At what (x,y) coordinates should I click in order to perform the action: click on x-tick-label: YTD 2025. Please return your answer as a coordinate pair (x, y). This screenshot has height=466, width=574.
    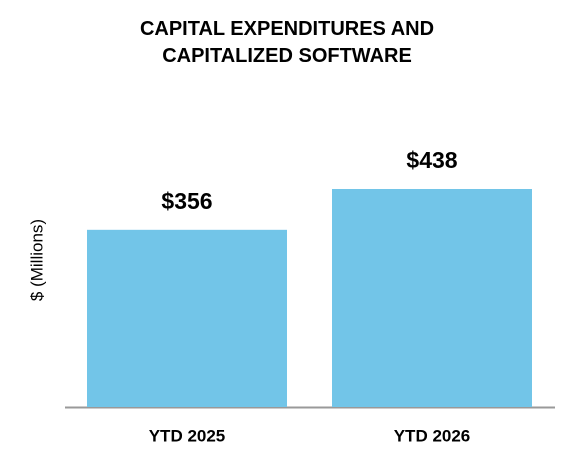
    Looking at the image, I should click on (187, 435).